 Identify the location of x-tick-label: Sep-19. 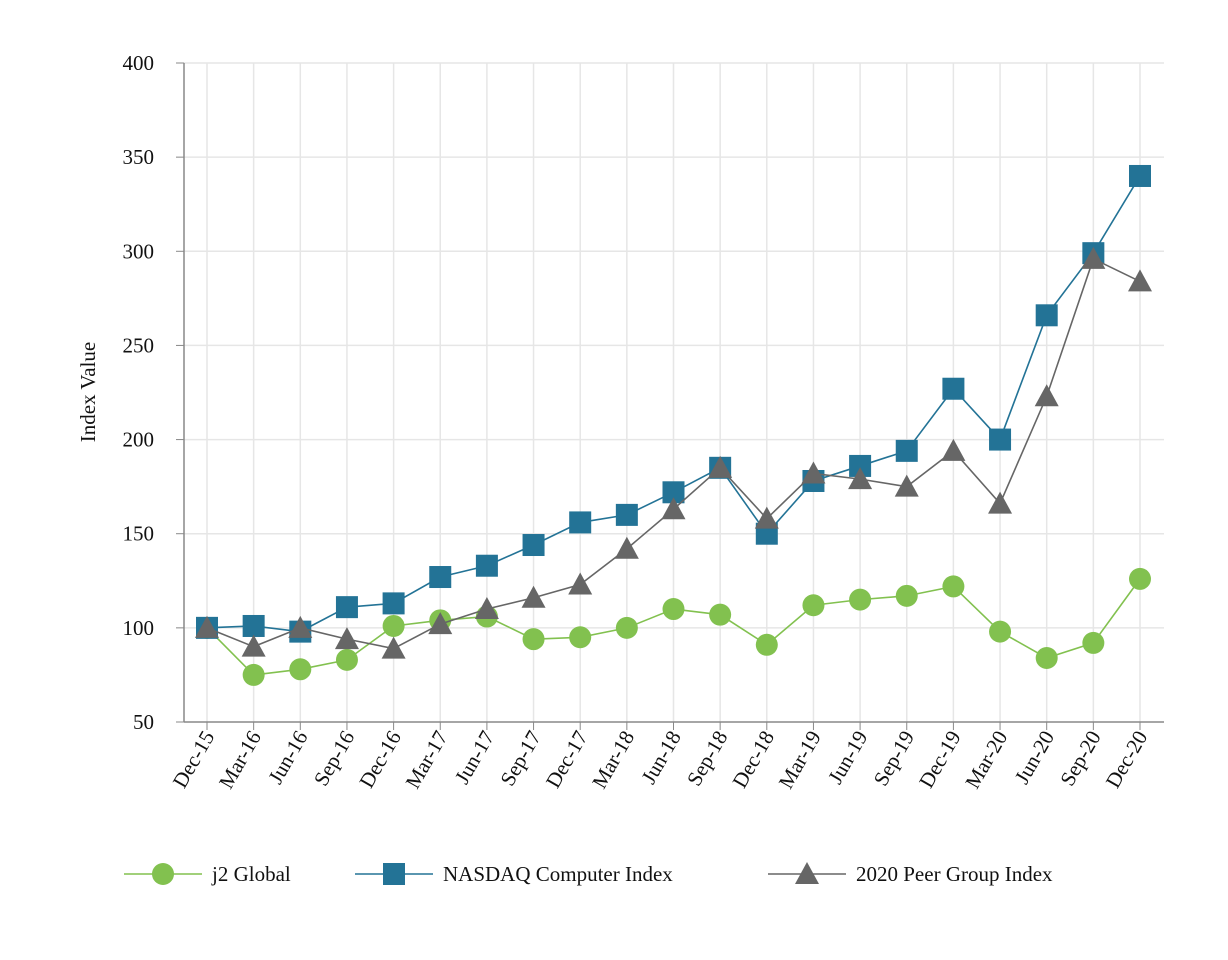
(894, 759).